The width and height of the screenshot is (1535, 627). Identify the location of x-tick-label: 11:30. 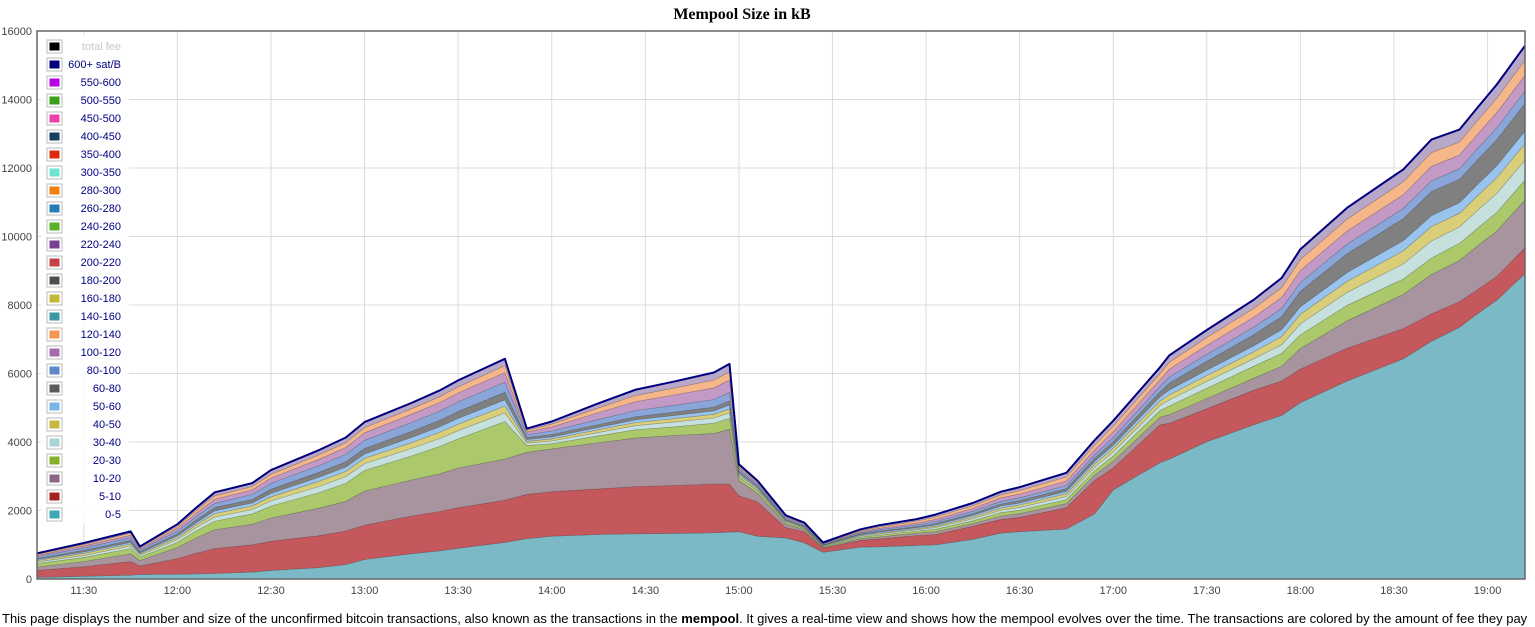
(83, 591).